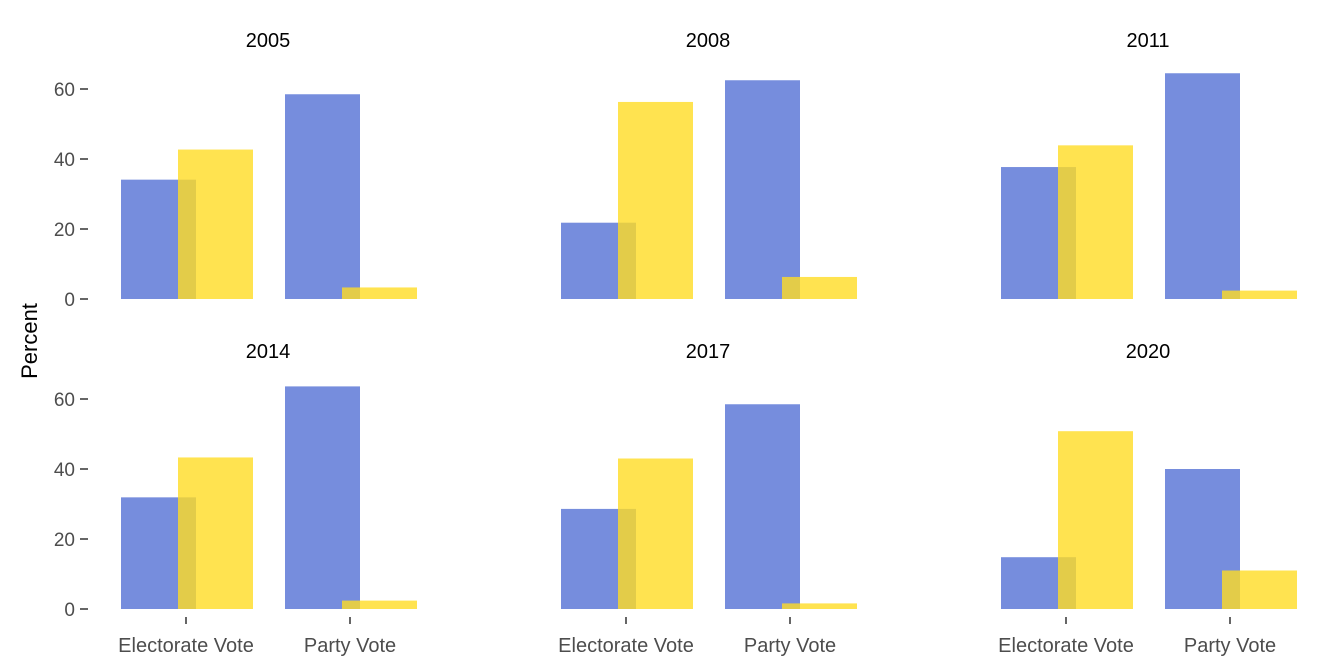 The height and width of the screenshot is (672, 1344). Describe the element at coordinates (707, 499) in the screenshot. I see `panel-2017: 2017 Electorate Vote Party Vote` at that location.